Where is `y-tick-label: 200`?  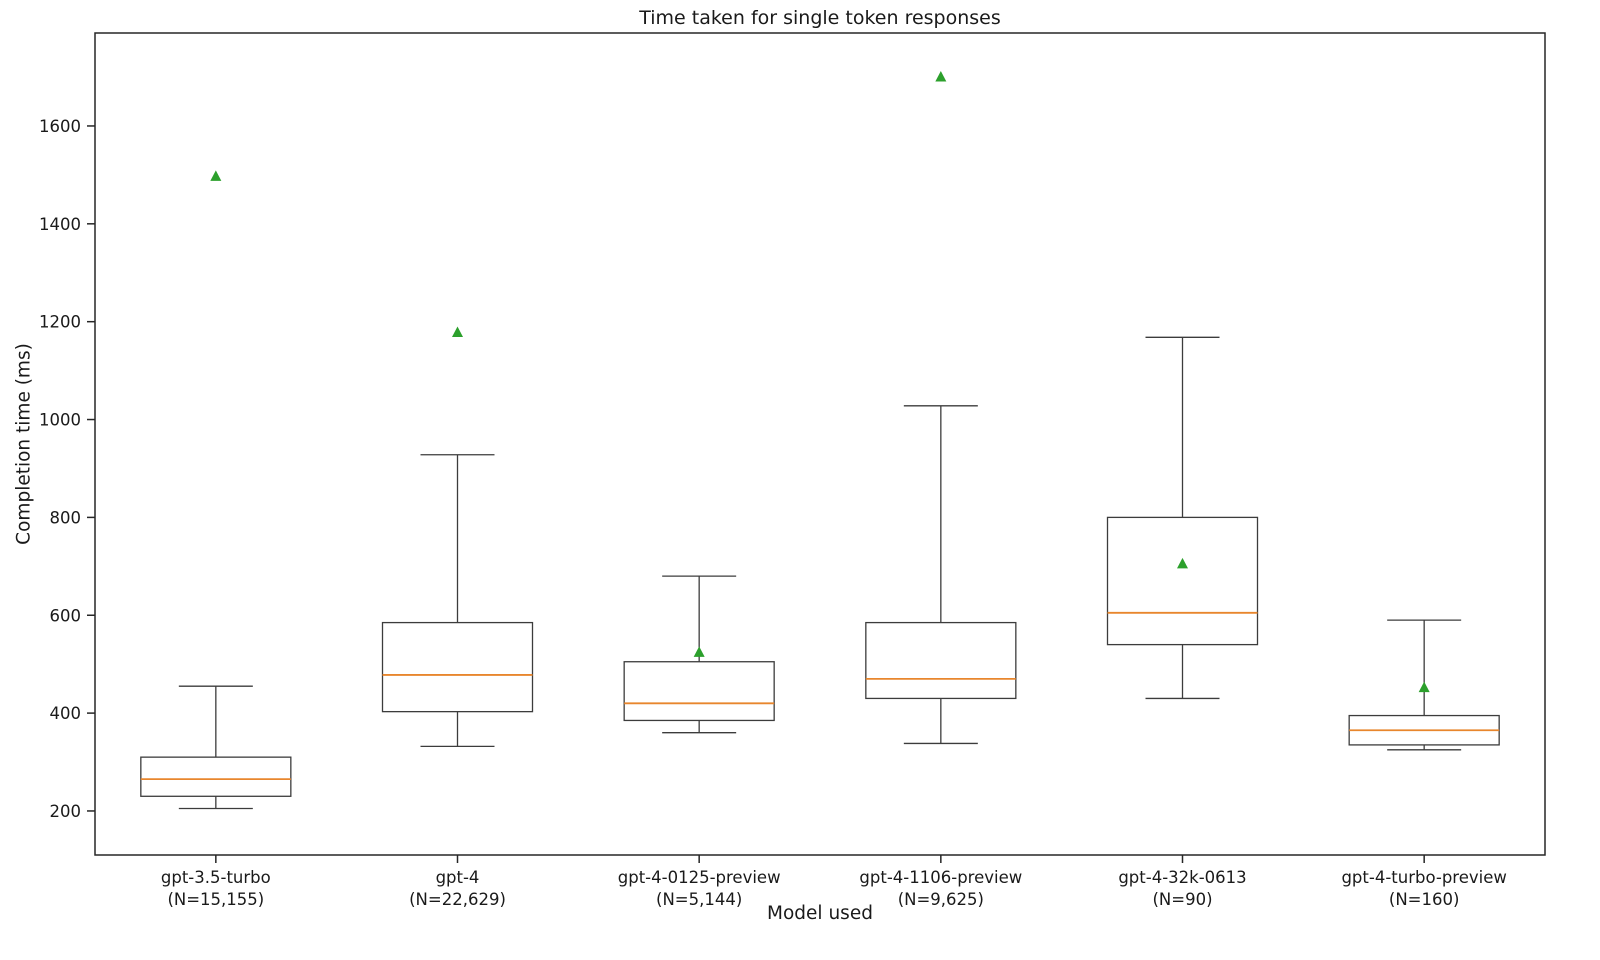 y-tick-label: 200 is located at coordinates (66, 811).